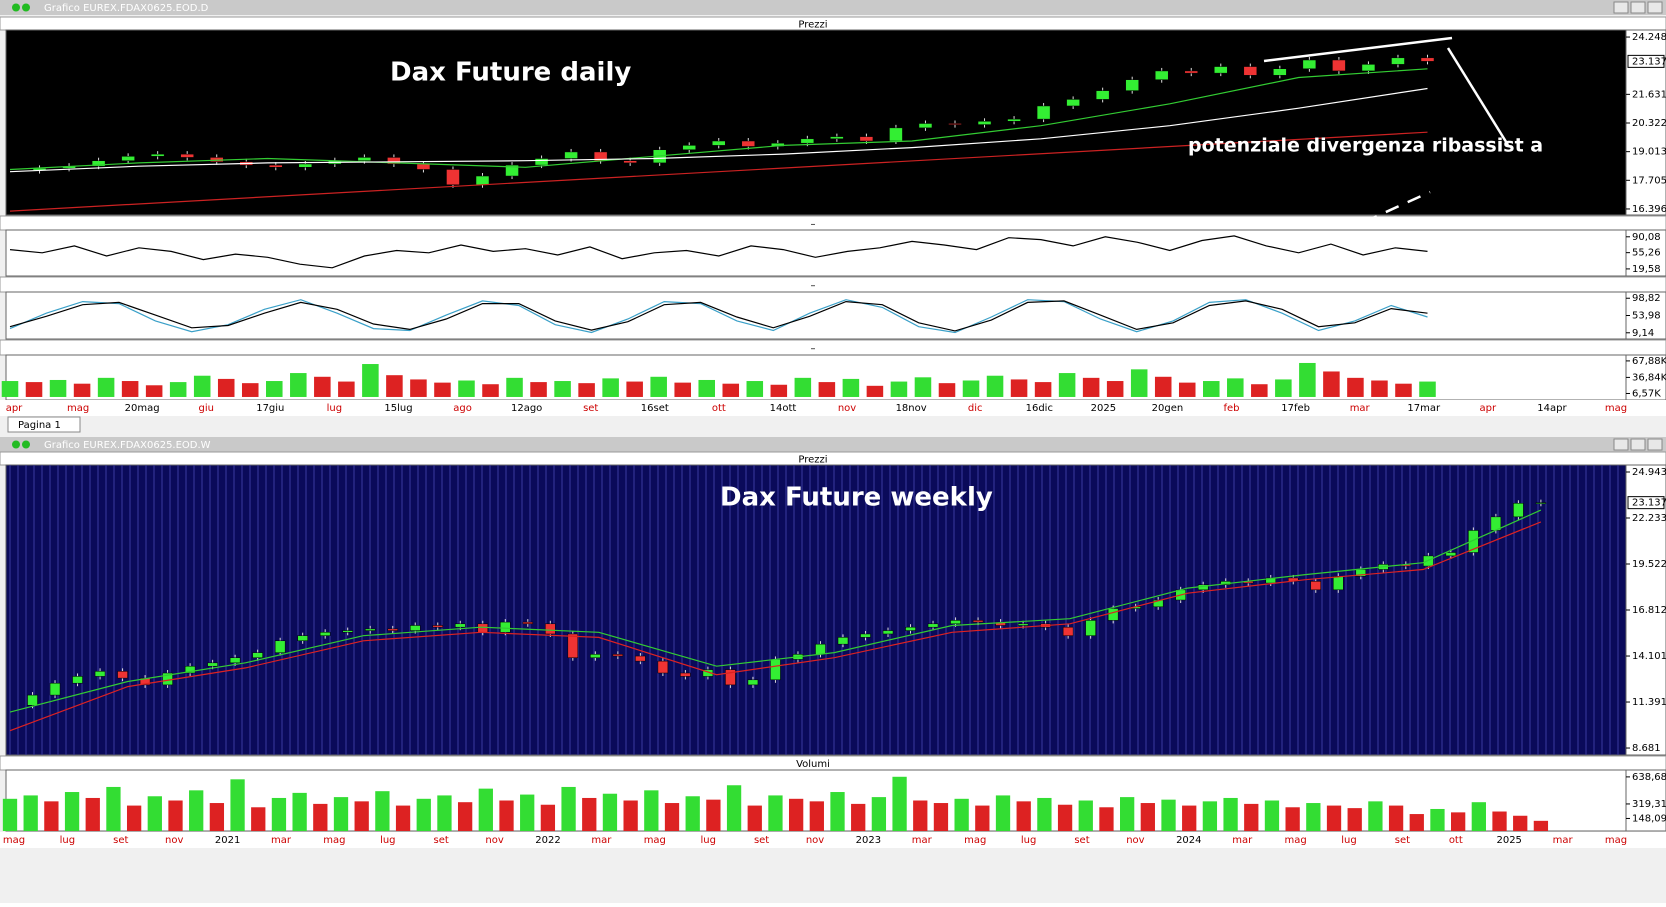 This screenshot has width=1666, height=907. I want to click on x-tick-label: set, so click(590, 408).